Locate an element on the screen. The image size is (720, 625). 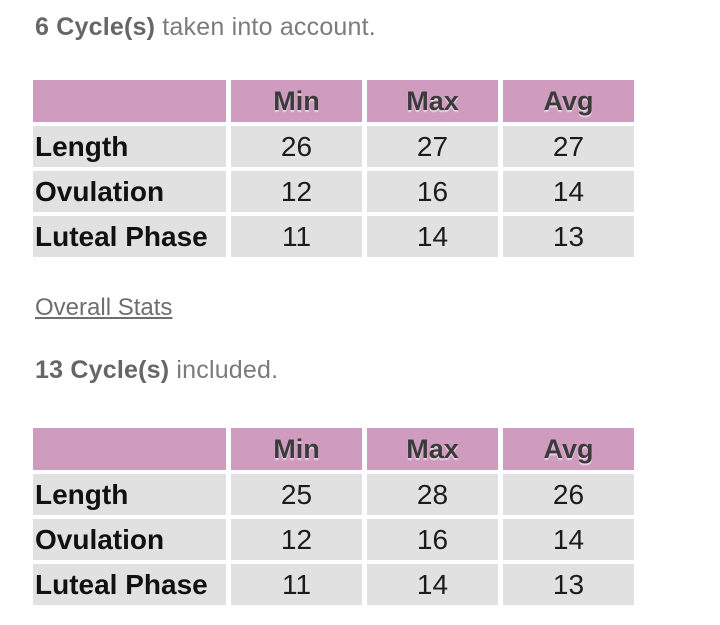
current-cycles-caption: 6 Cycle(s) taken into account. is located at coordinates (376, 27).